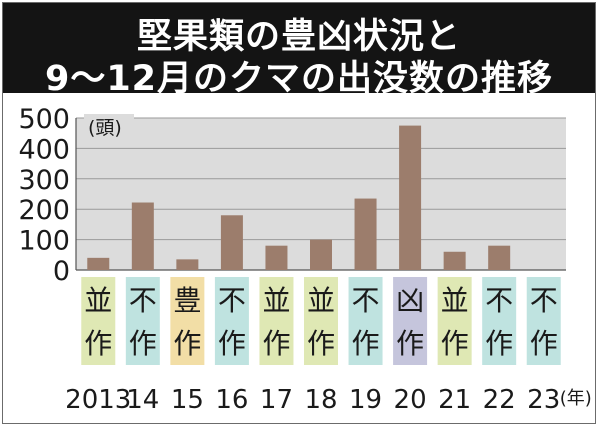 The width and height of the screenshot is (600, 428). I want to click on x-tick-label: 14, so click(142, 400).